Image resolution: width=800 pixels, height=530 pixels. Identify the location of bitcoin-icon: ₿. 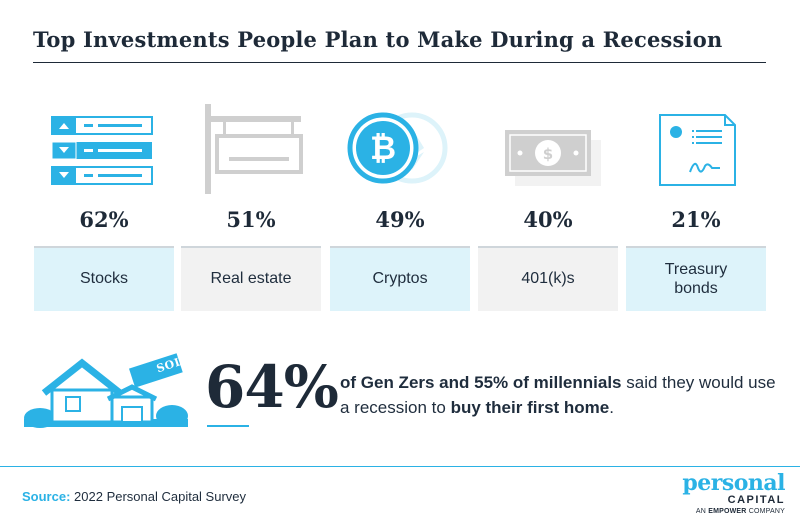
(410, 147).